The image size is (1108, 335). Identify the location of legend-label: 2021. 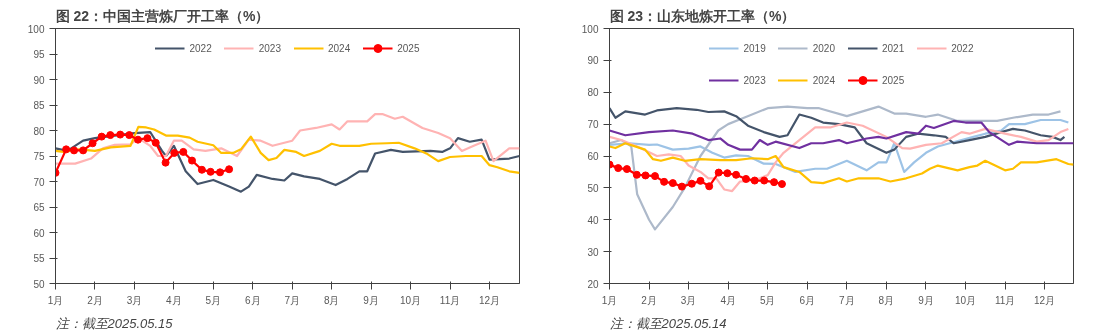
(893, 48).